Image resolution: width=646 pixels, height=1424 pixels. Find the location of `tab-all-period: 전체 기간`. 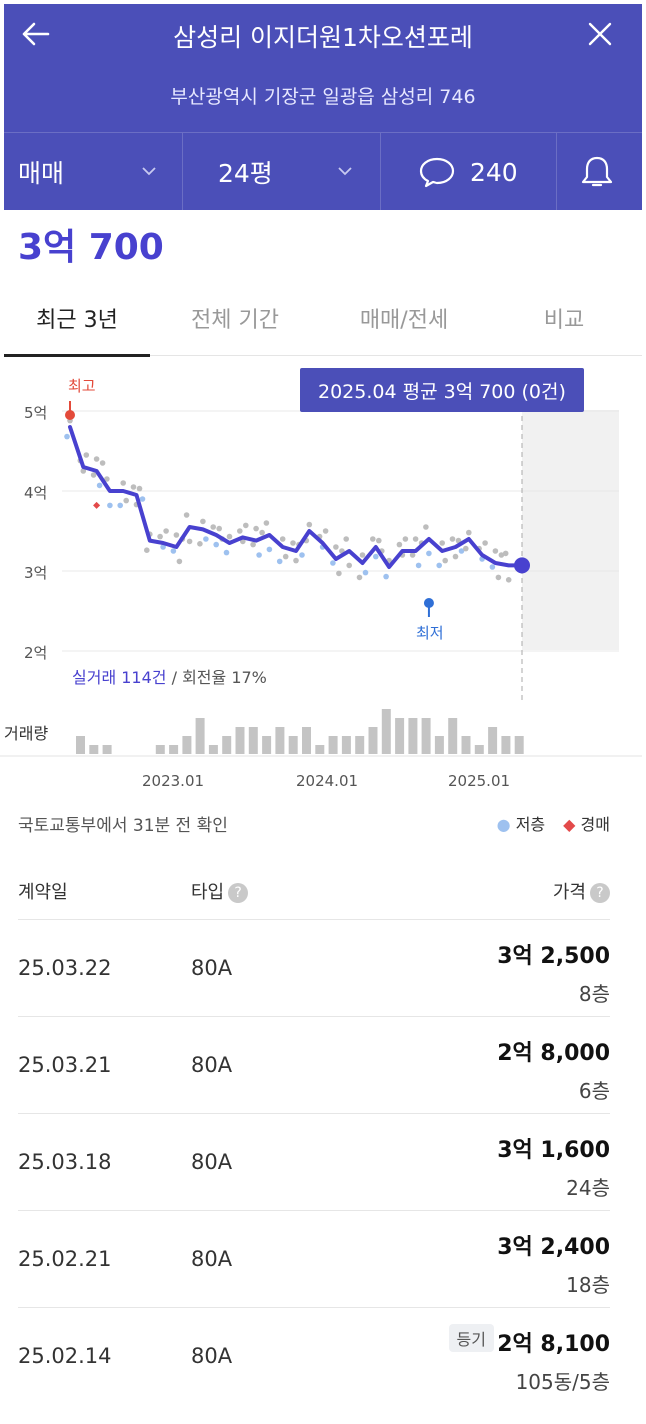

tab-all-period: 전체 기간 is located at coordinates (235, 320).